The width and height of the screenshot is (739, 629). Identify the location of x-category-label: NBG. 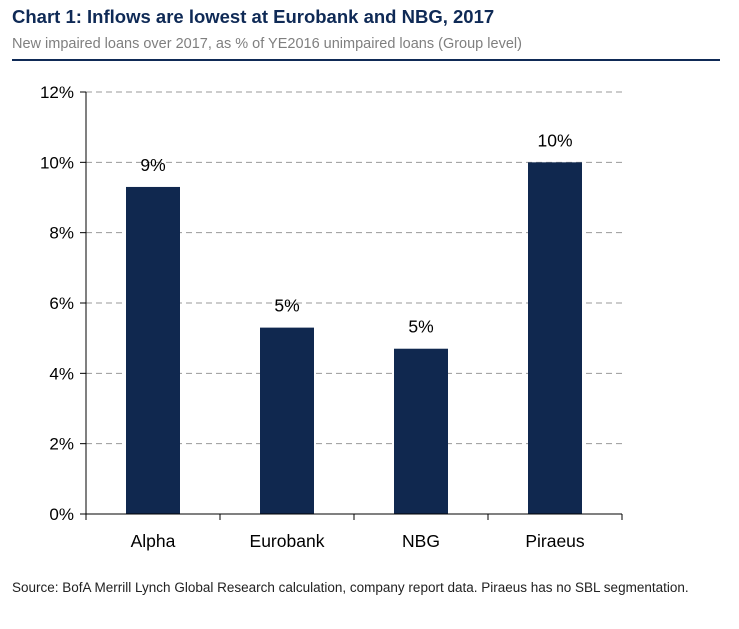
(421, 541).